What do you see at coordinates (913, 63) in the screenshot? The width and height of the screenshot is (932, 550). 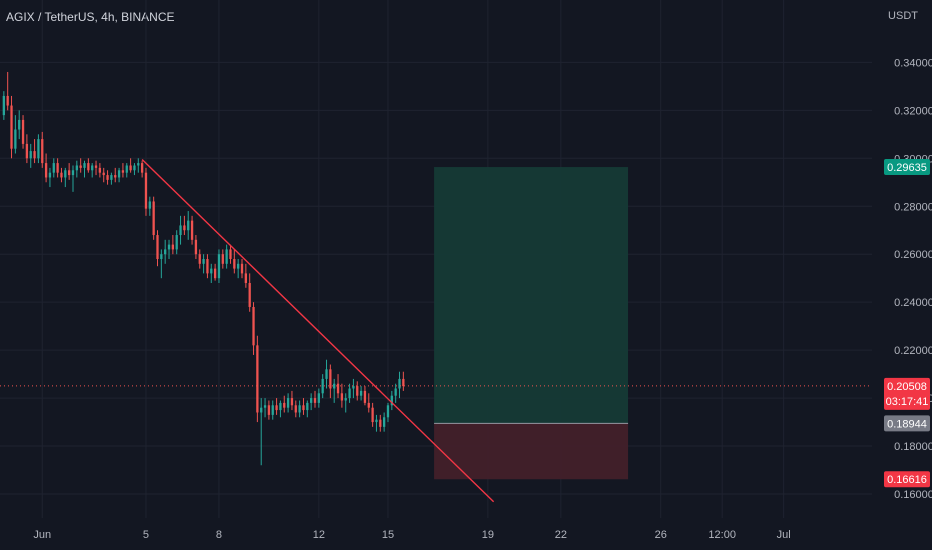 I see `y-tick-label: 0.34000` at bounding box center [913, 63].